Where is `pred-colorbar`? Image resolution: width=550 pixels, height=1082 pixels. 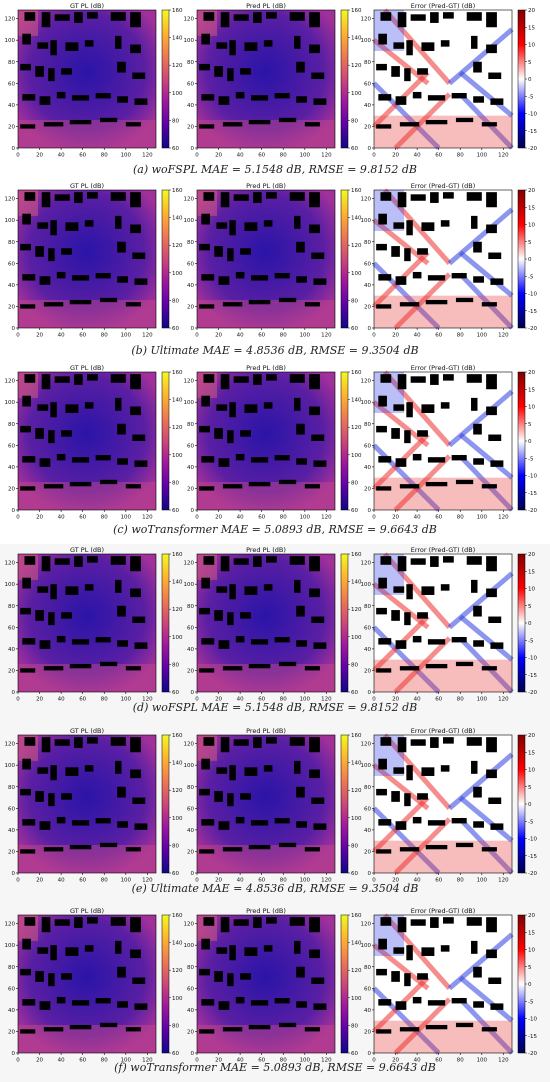
pred-colorbar is located at coordinates (344, 259).